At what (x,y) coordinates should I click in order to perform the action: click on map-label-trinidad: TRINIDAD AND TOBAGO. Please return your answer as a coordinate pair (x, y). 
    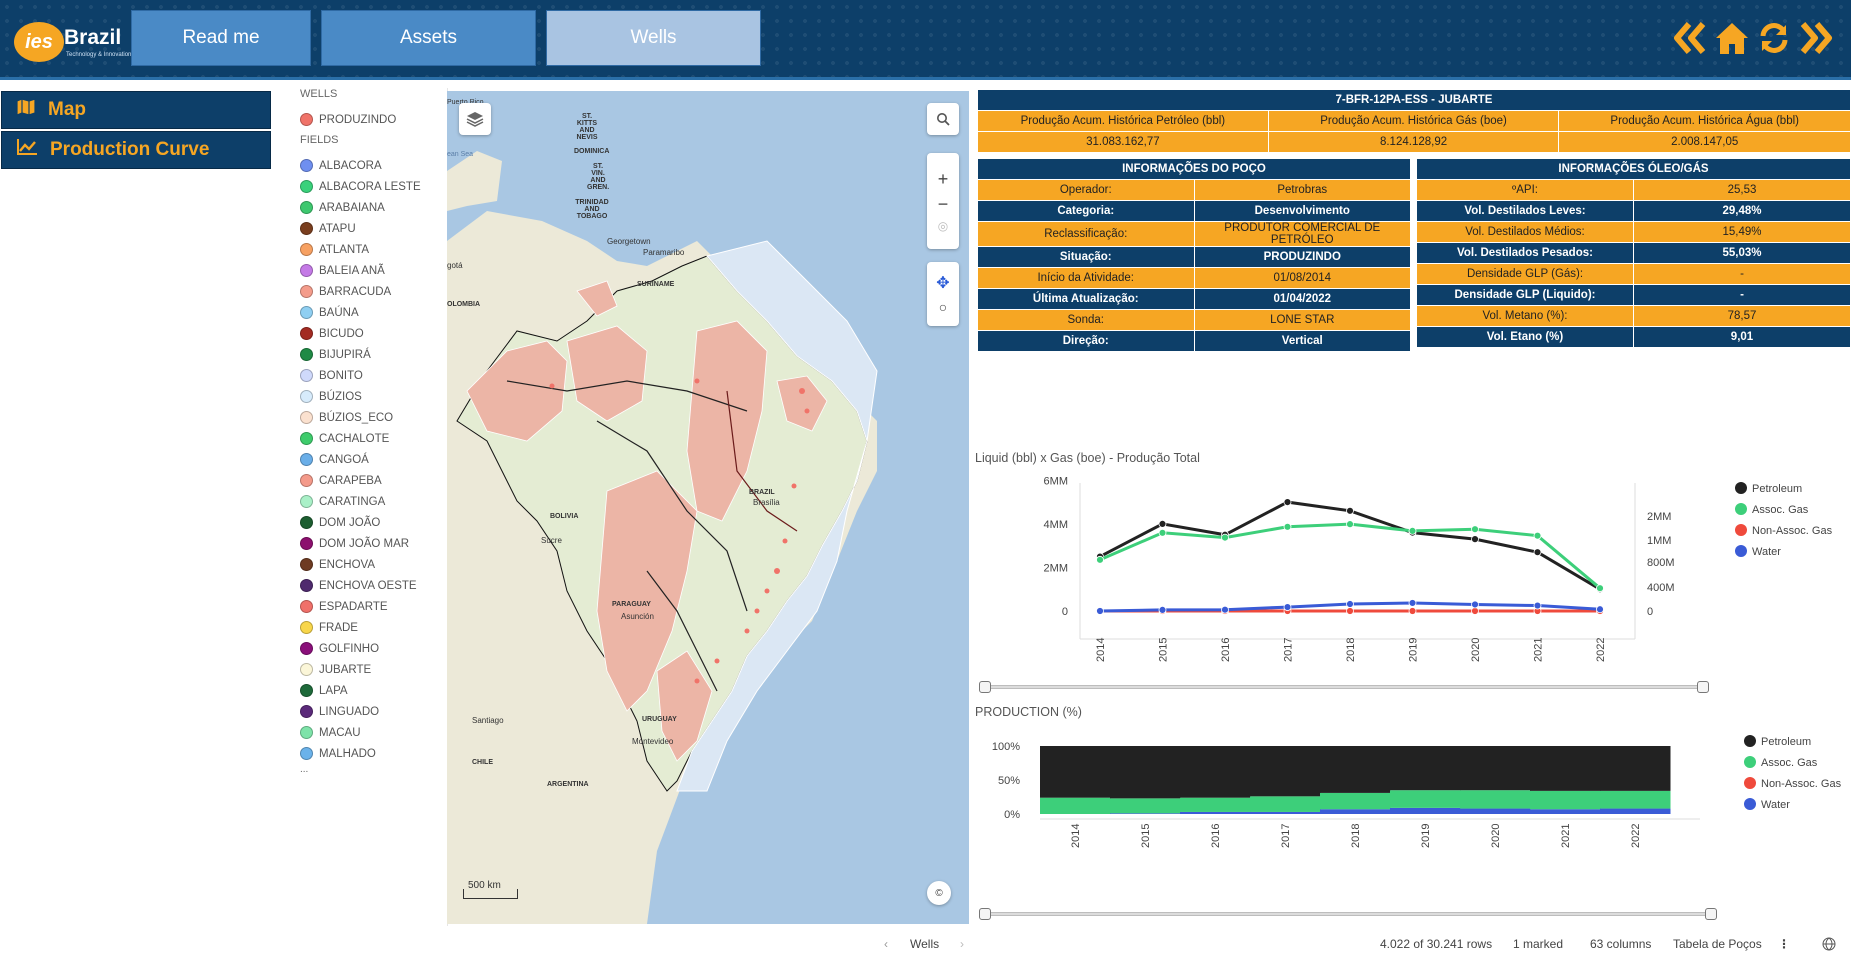
    Looking at the image, I should click on (592, 209).